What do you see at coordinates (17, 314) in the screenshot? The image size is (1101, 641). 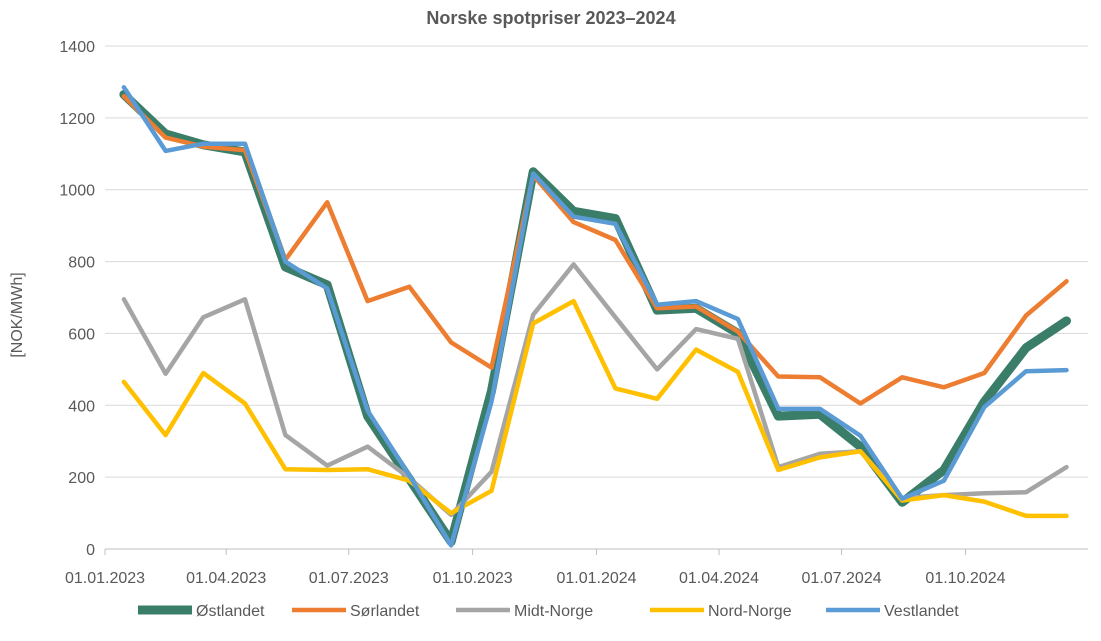 I see `y-axis-label: [NOK/MWh]` at bounding box center [17, 314].